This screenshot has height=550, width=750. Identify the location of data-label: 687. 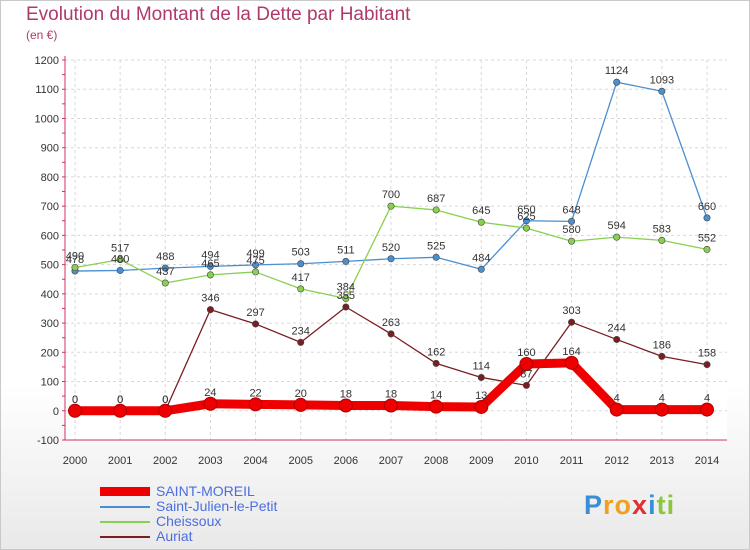
(436, 199).